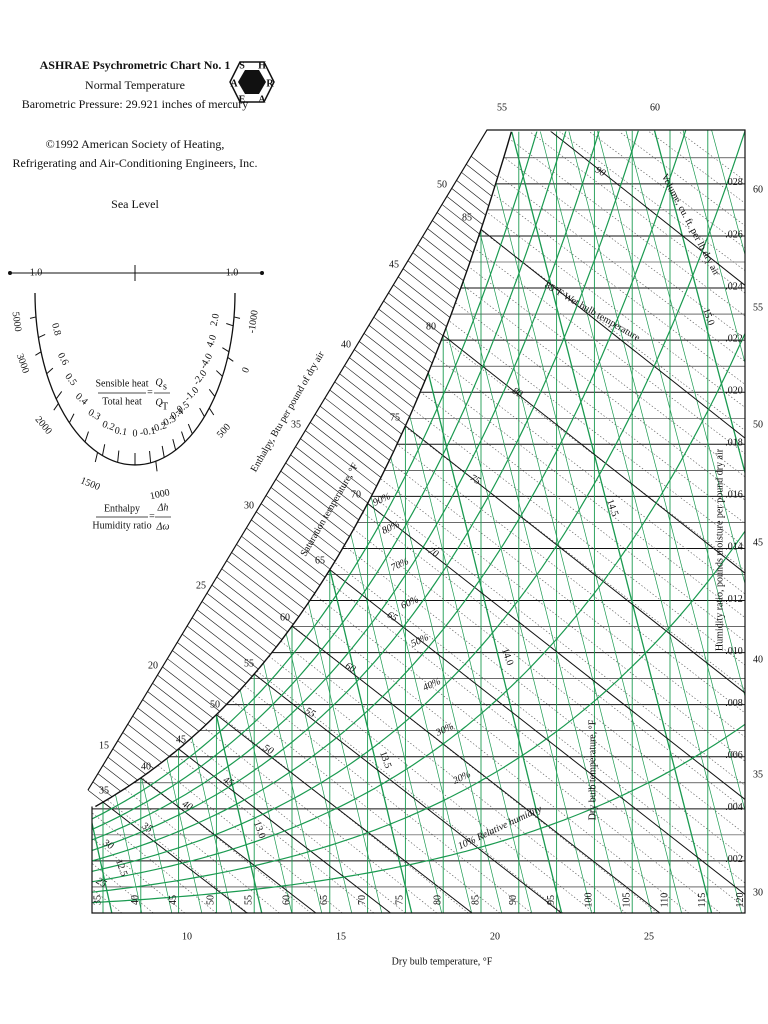 The image size is (768, 1024). I want to click on outer-label: 1500, so click(90, 484).